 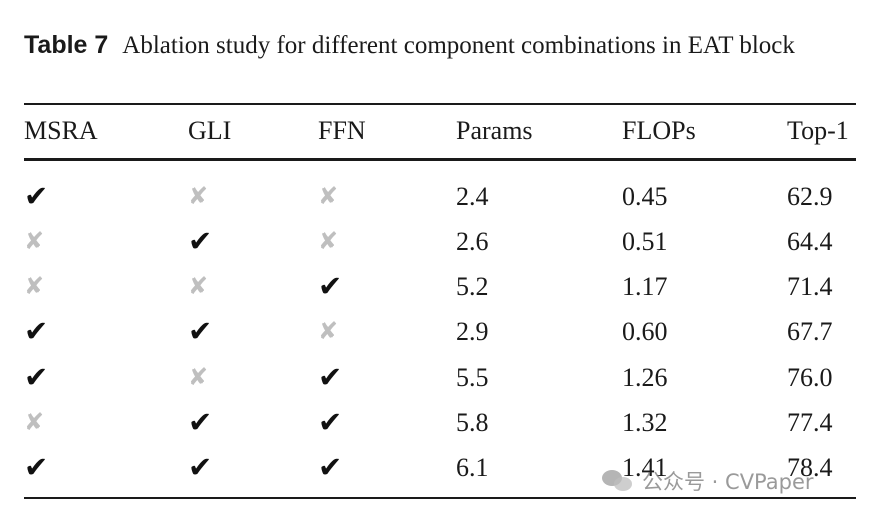 I want to click on top1-cell: 77.4, so click(x=810, y=422).